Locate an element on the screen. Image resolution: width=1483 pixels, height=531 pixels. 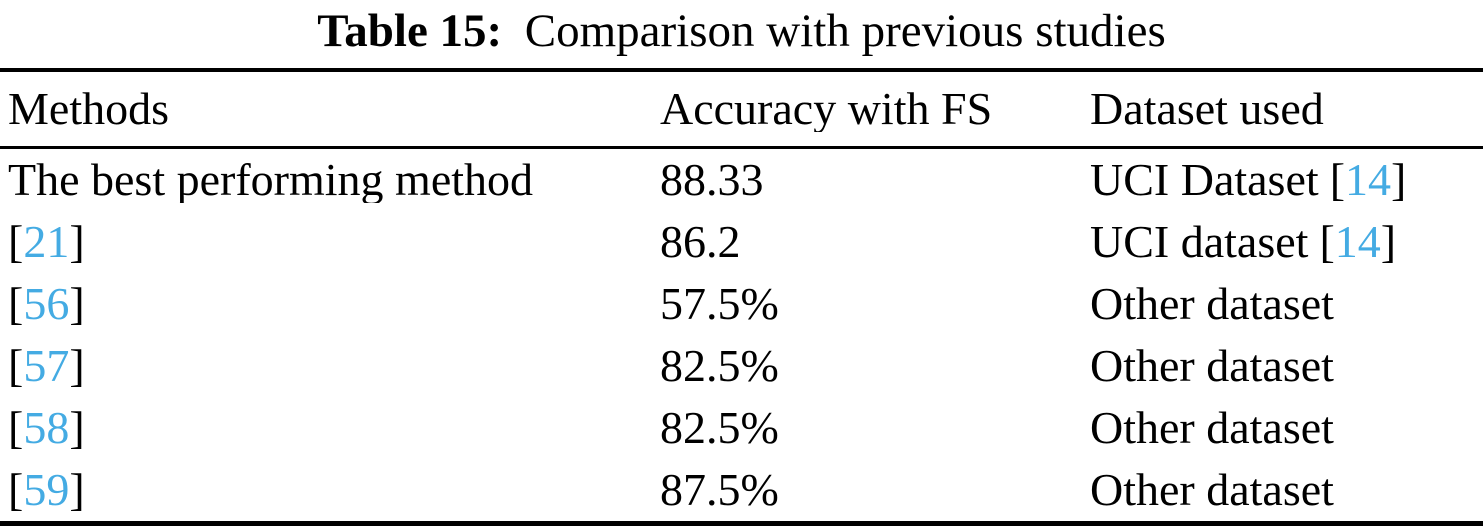
method-citation: [21] is located at coordinates (46, 242).